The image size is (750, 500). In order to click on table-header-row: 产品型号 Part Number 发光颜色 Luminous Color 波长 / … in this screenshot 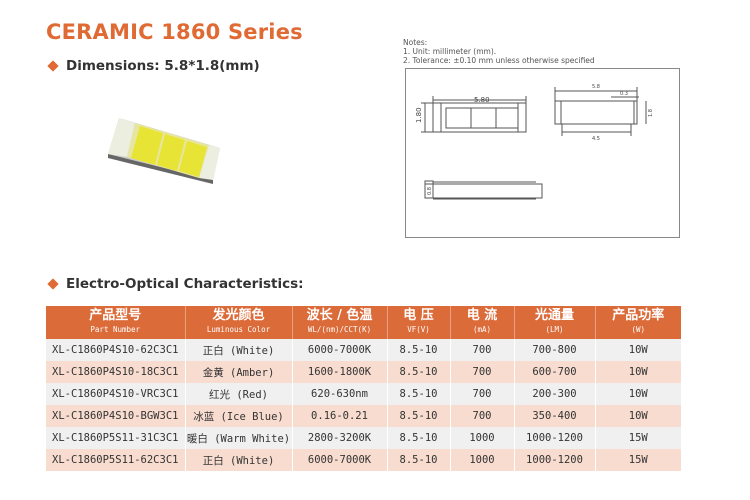, I will do `click(363, 322)`.